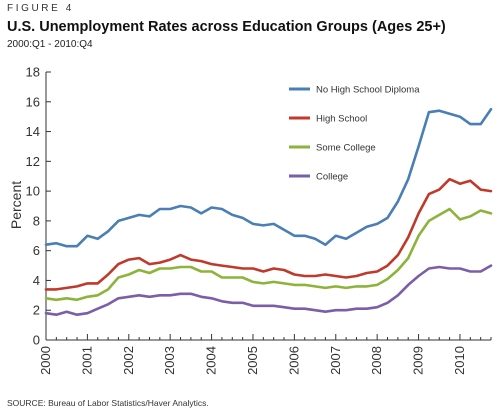  I want to click on legend-label: Some College, so click(346, 148).